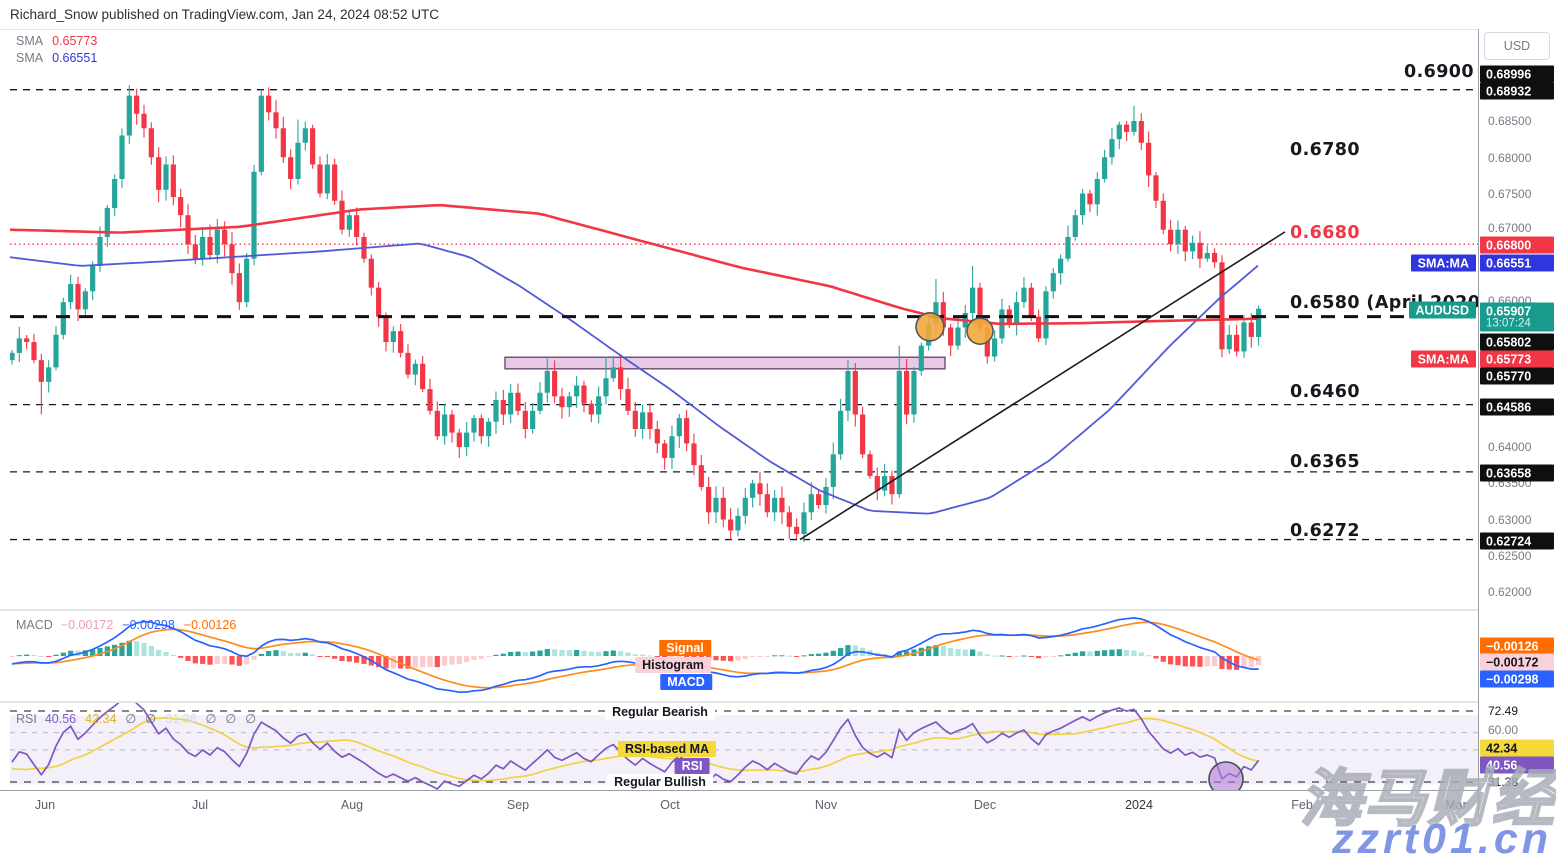  I want to click on sma-legend-row: SMA 0.66551, so click(56, 59).